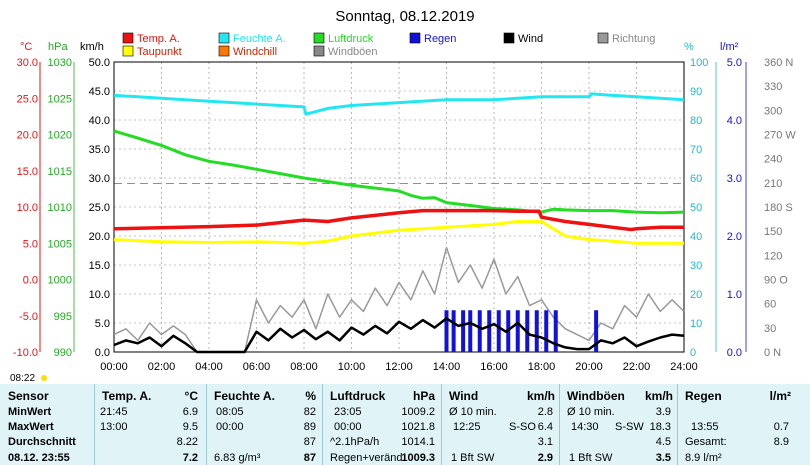  What do you see at coordinates (27, 136) in the screenshot?
I see `temp-tick: 20.0` at bounding box center [27, 136].